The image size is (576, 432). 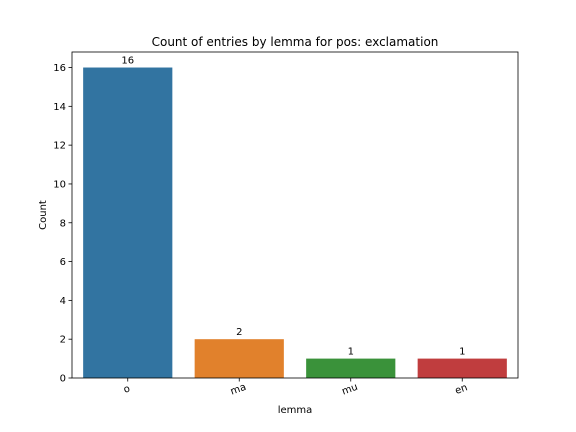 I want to click on x-tick-label-o: o, so click(x=127, y=389).